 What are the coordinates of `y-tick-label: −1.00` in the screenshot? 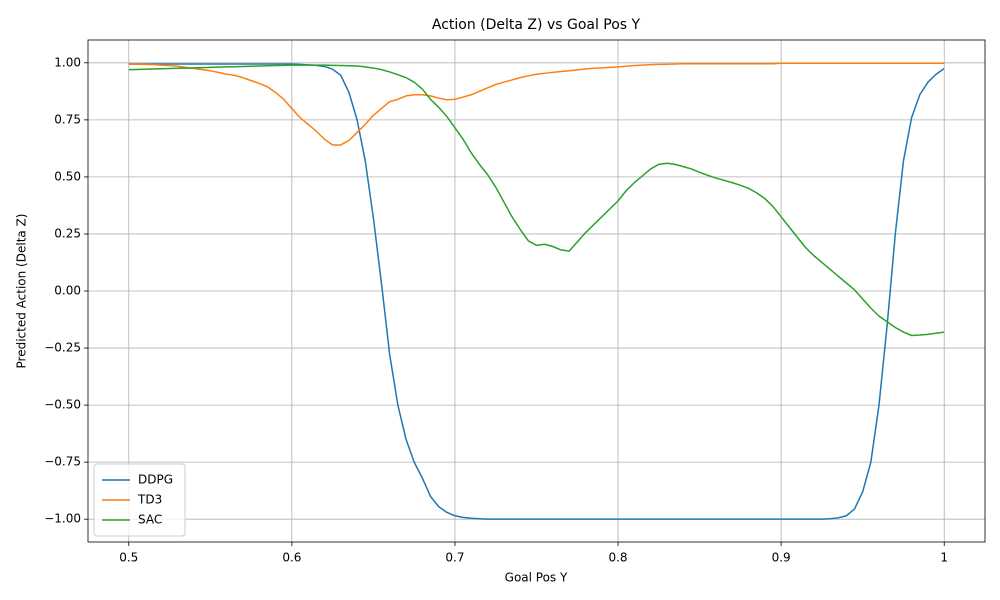 It's located at (62, 519).